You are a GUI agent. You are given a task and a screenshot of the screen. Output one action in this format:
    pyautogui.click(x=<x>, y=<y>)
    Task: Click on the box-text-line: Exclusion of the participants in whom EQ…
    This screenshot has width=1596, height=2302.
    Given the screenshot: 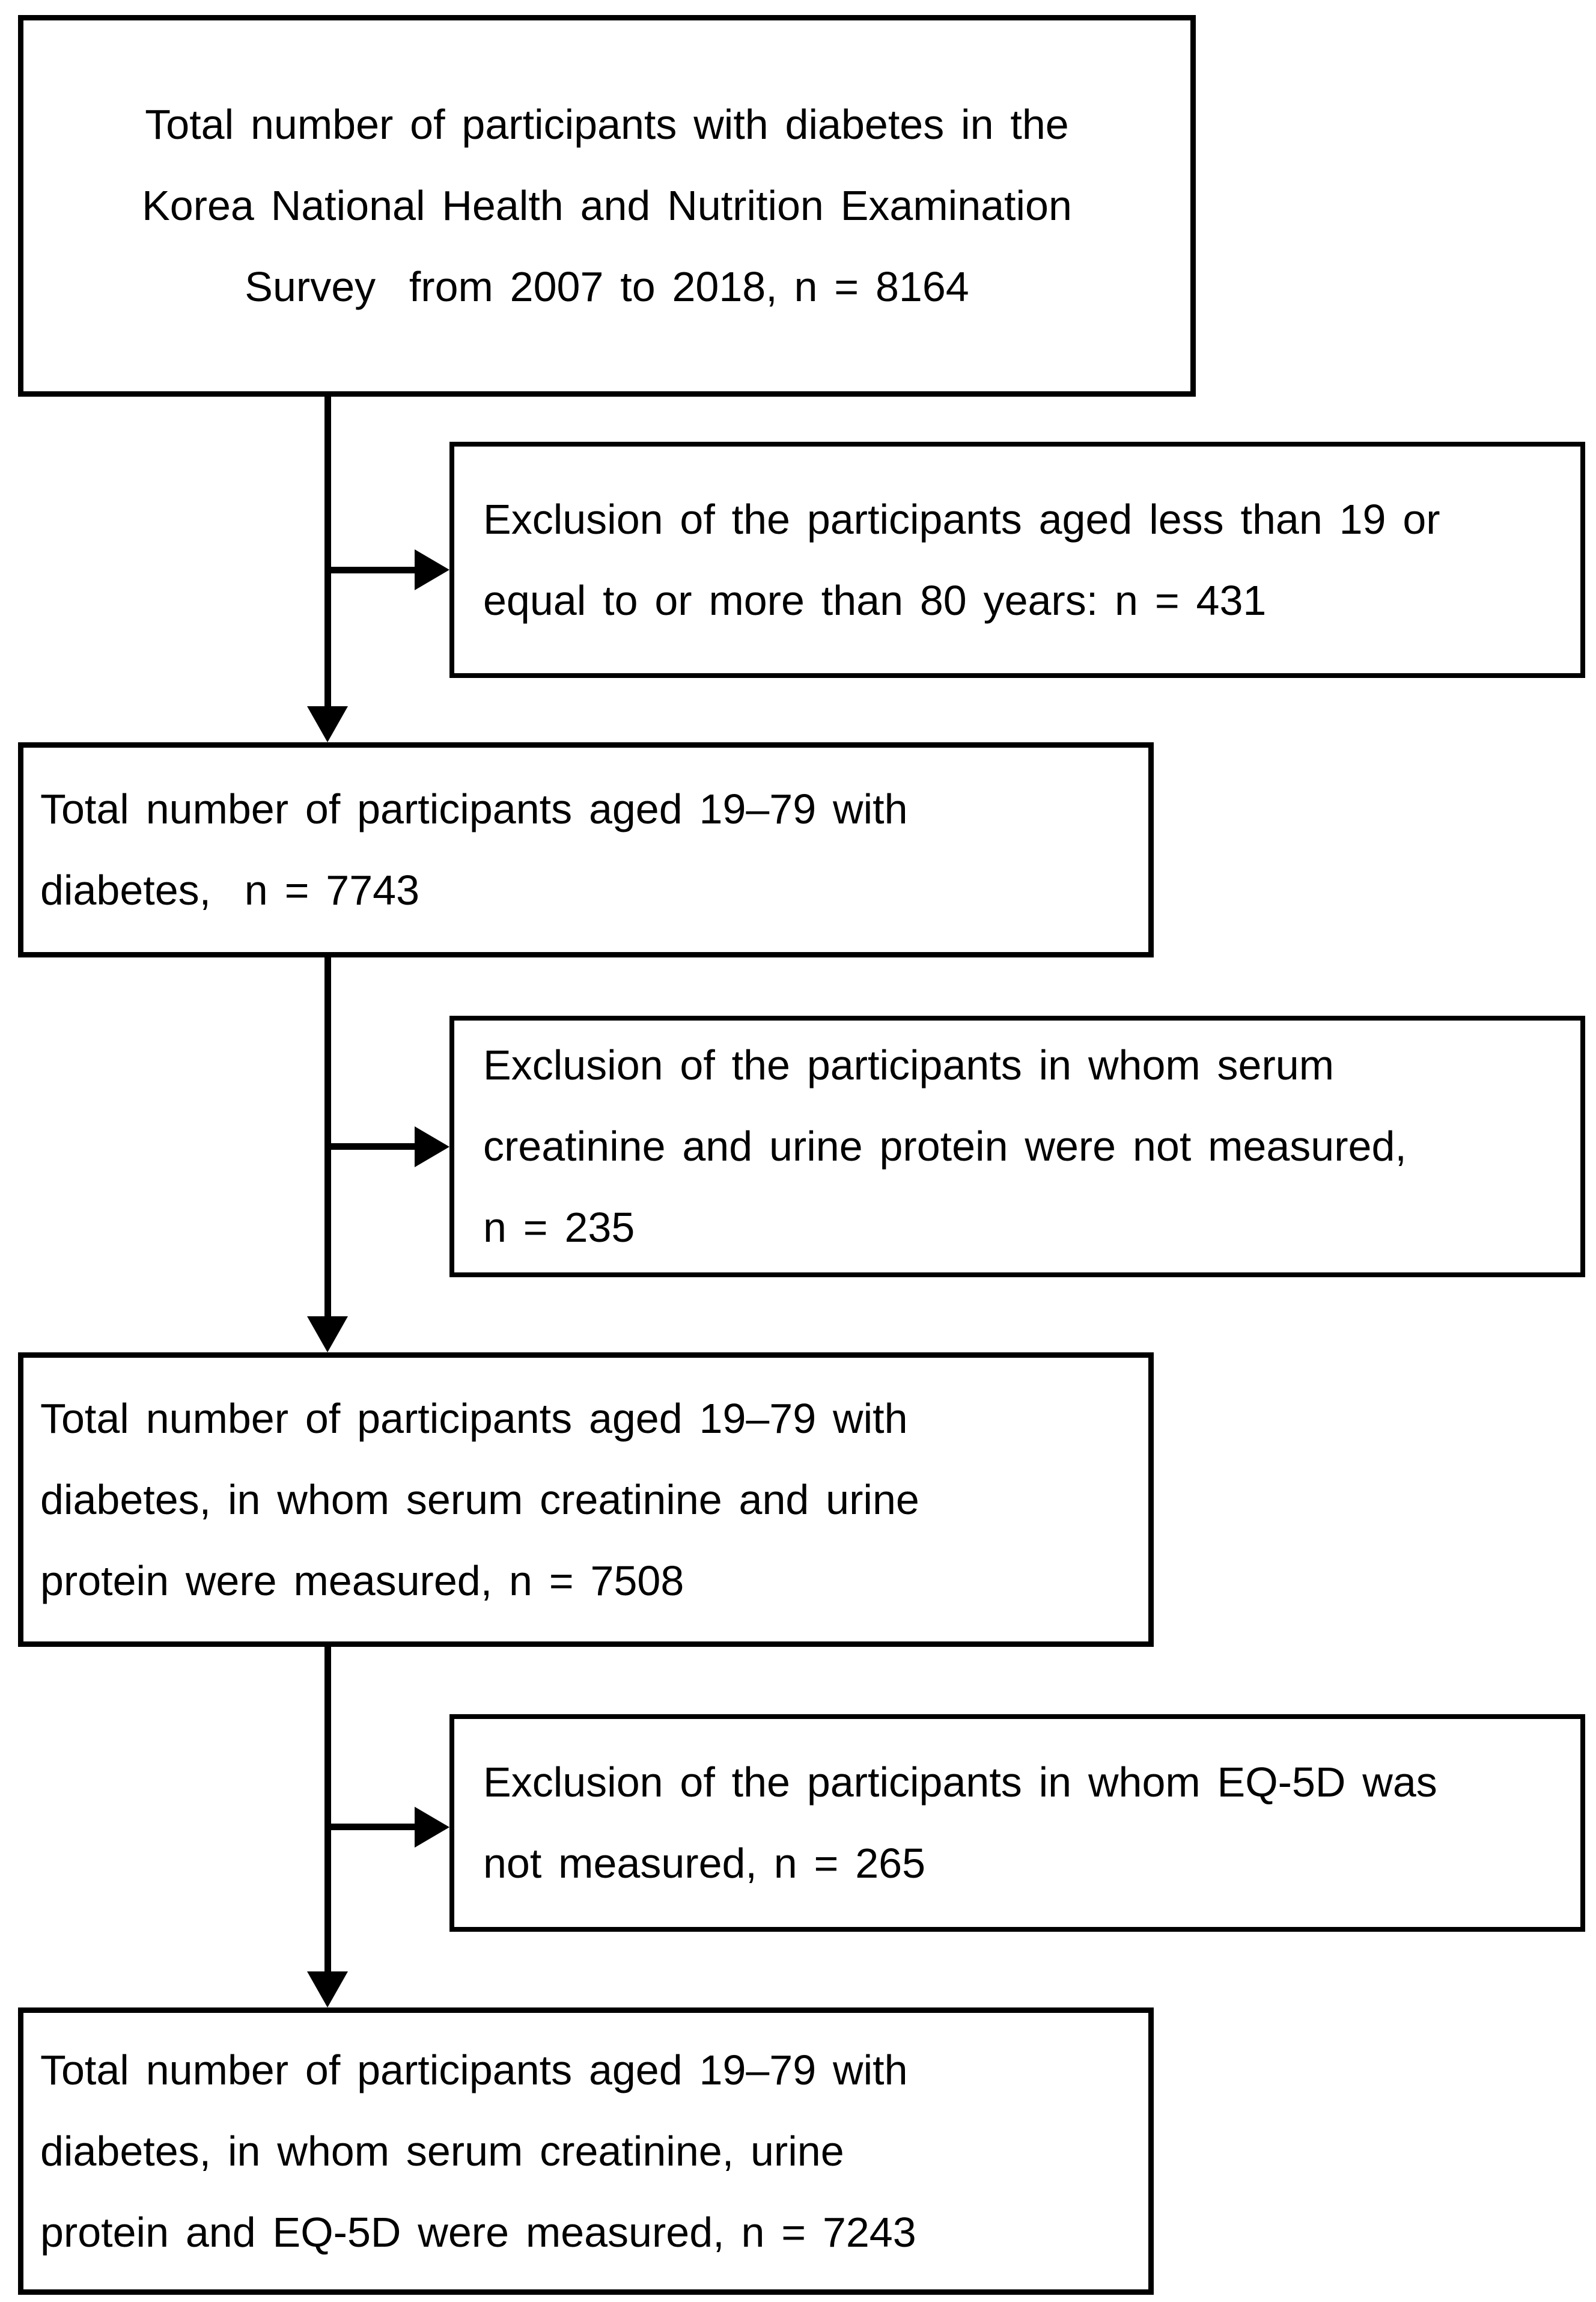 What is the action you would take?
    pyautogui.click(x=960, y=1782)
    